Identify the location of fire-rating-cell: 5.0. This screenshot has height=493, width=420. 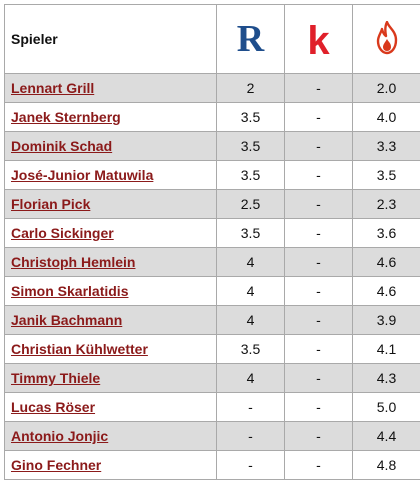
(386, 407).